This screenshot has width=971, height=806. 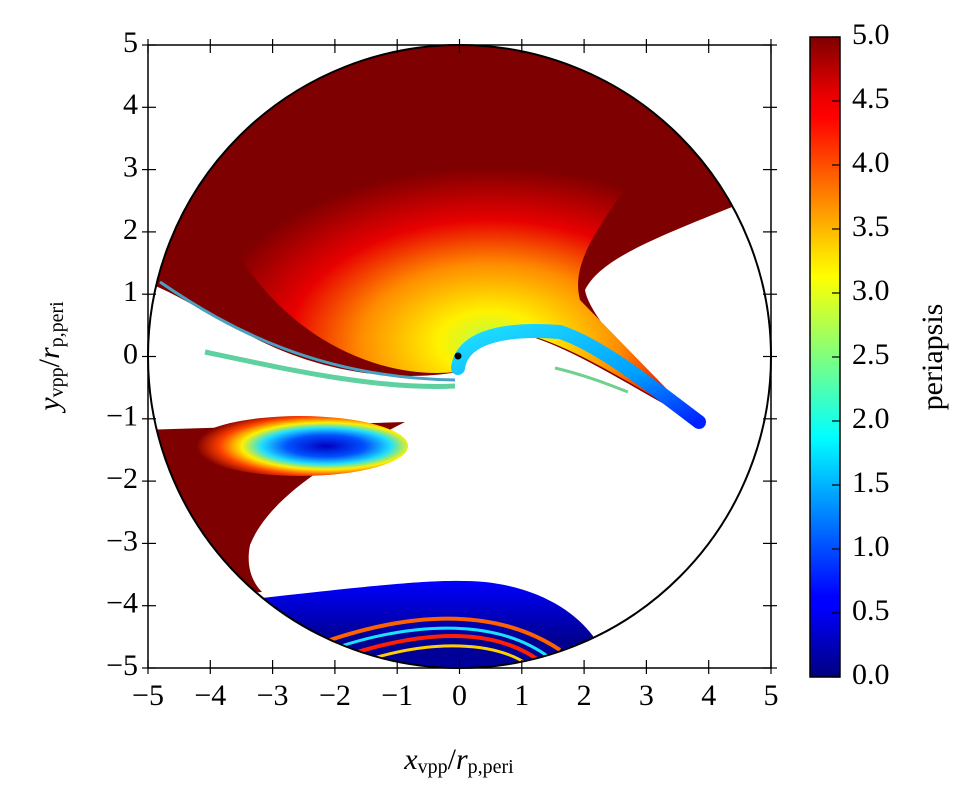 What do you see at coordinates (871, 162) in the screenshot?
I see `colorbar-tick-label: 4.0` at bounding box center [871, 162].